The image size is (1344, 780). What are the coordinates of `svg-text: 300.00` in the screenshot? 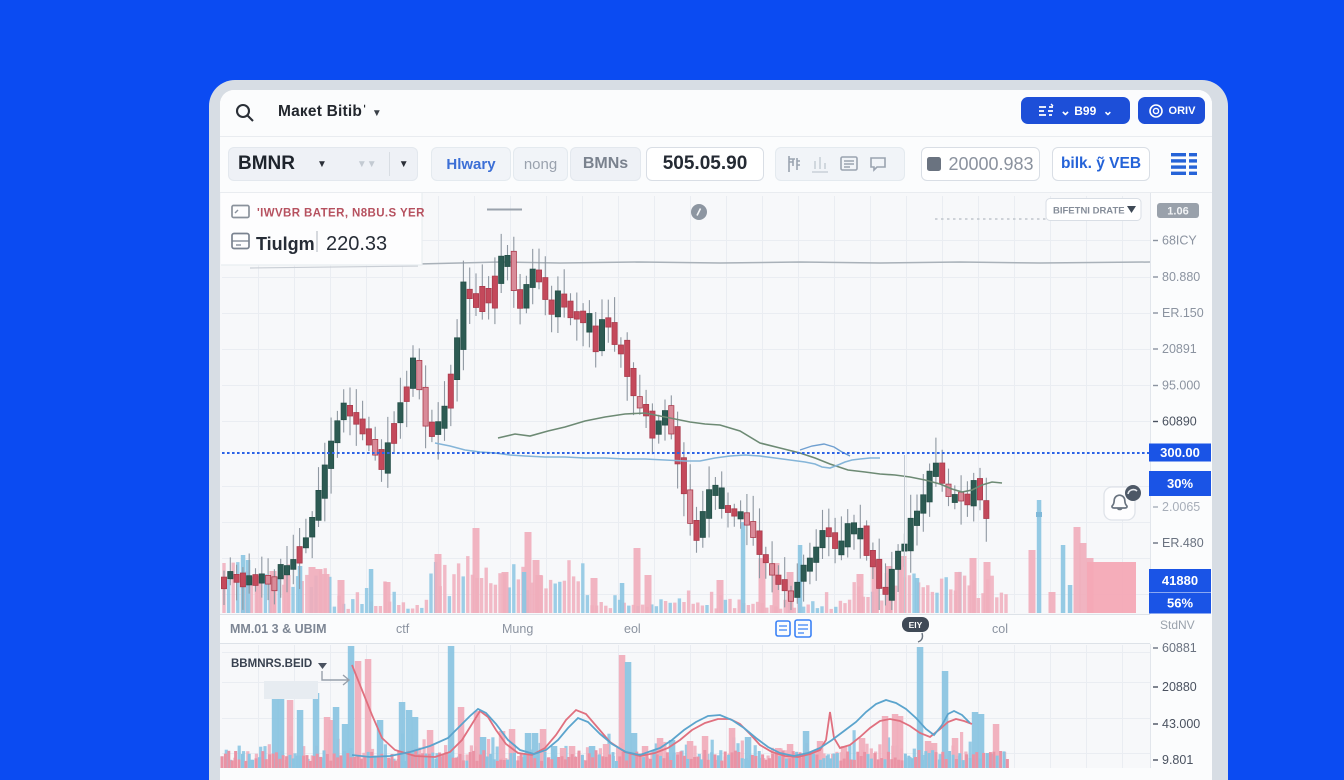 It's located at (1180, 452).